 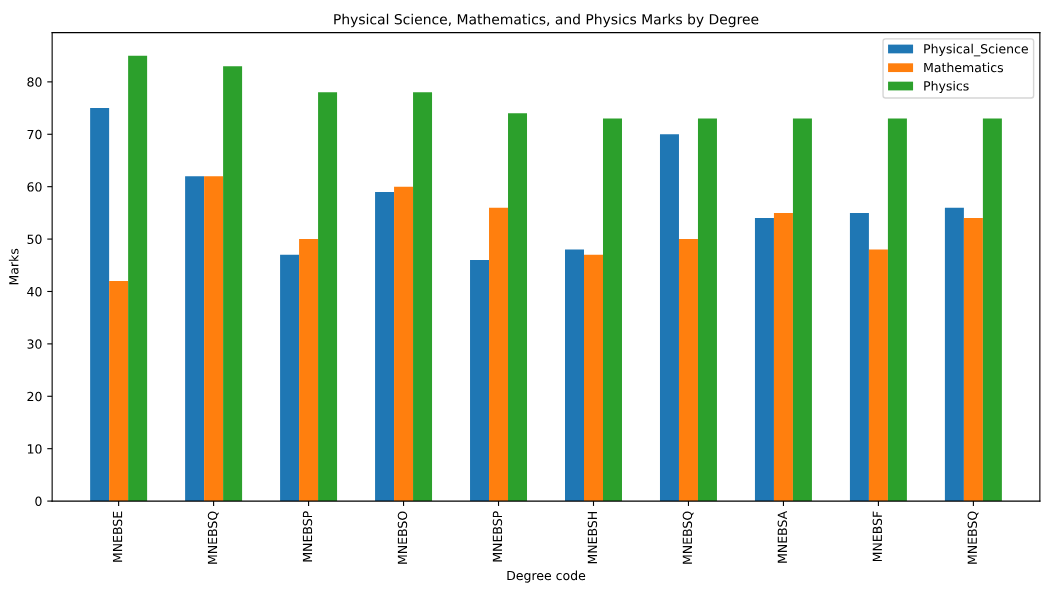 What do you see at coordinates (34, 239) in the screenshot?
I see `y-tick-label: 50` at bounding box center [34, 239].